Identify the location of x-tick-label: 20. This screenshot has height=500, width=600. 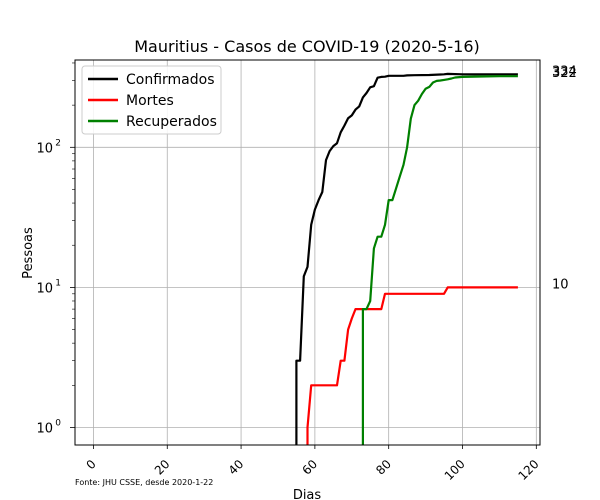
(162, 467).